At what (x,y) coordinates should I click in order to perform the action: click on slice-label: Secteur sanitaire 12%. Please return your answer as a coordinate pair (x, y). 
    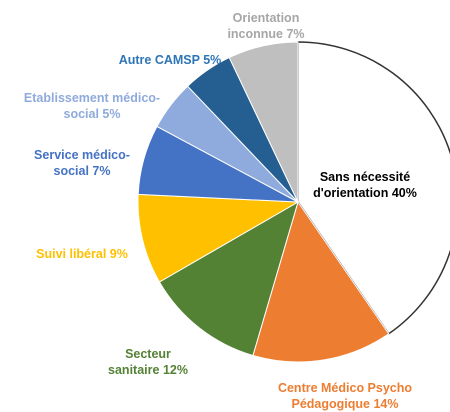
    Looking at the image, I should click on (148, 362).